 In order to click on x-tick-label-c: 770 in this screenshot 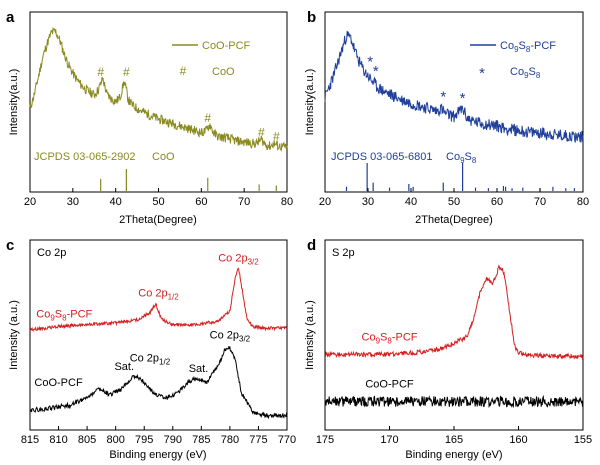, I will do `click(287, 440)`.